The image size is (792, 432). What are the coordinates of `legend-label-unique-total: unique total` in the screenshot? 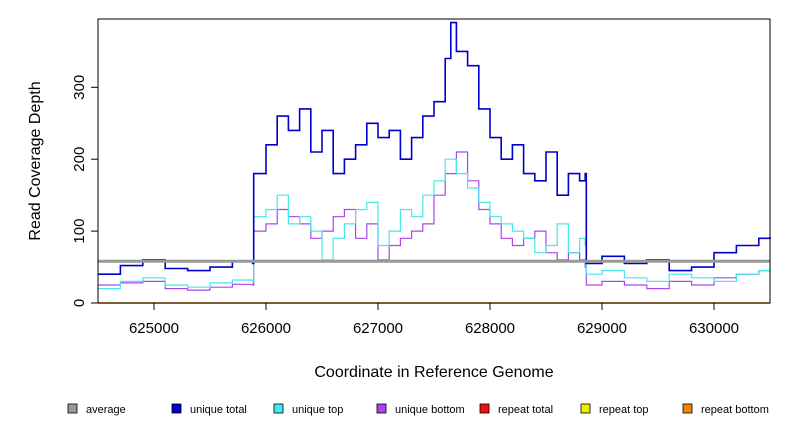 It's located at (218, 410).